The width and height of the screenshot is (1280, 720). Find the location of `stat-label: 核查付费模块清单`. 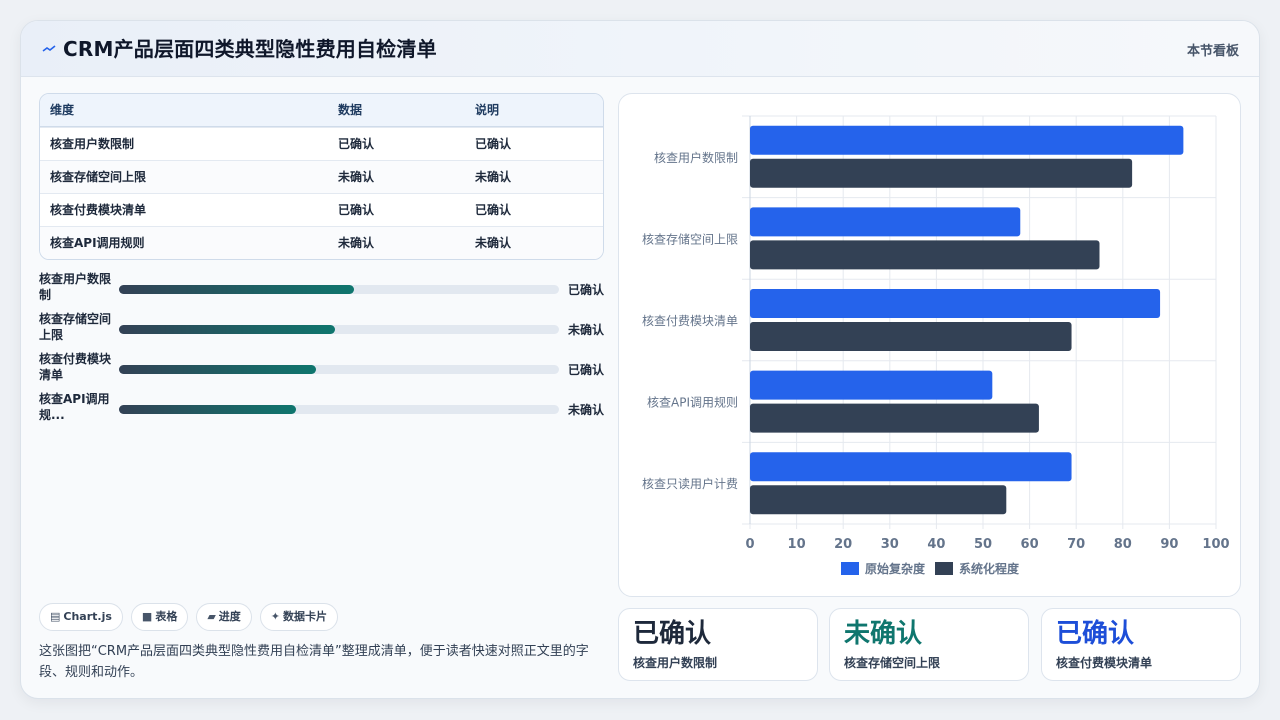

stat-label: 核查付费模块清单 is located at coordinates (1104, 663).